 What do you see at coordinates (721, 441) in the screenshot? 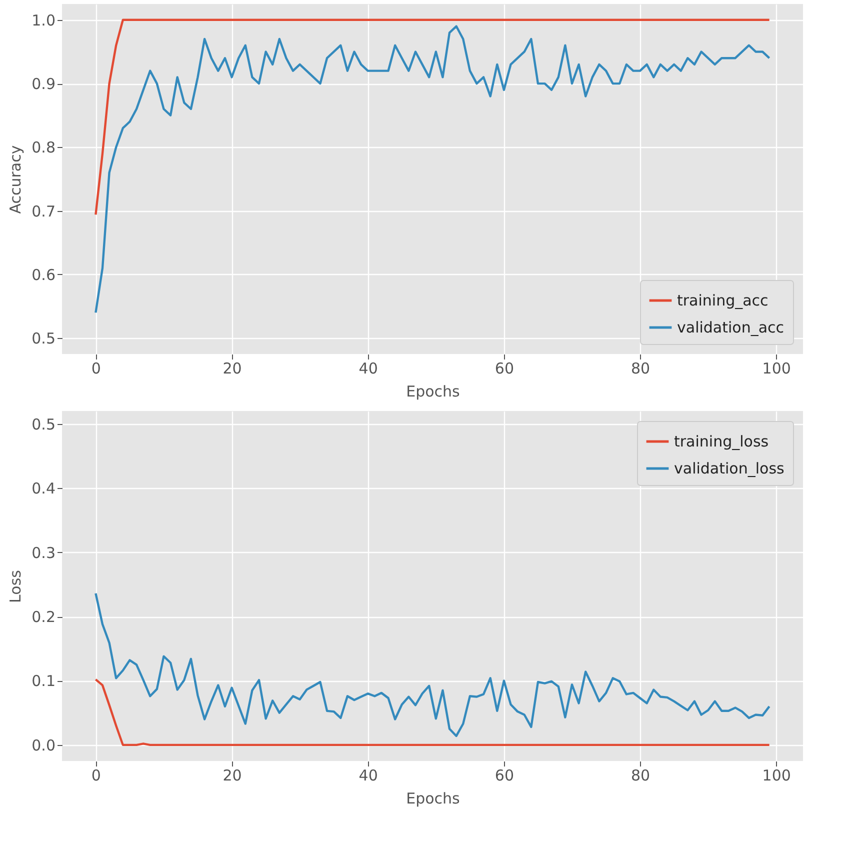
I see `legend-label: training_loss` at bounding box center [721, 441].